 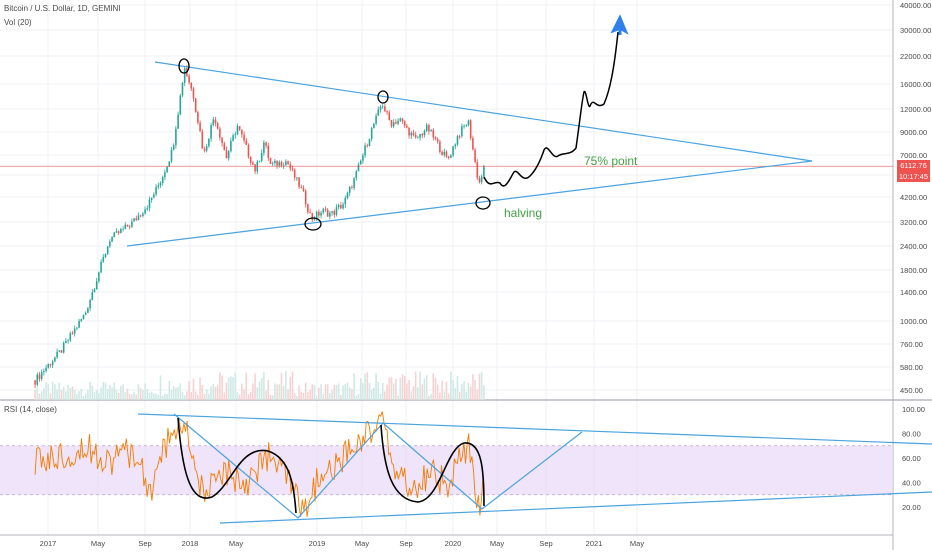 What do you see at coordinates (915, 84) in the screenshot?
I see `price-tick-label: 16000.00` at bounding box center [915, 84].